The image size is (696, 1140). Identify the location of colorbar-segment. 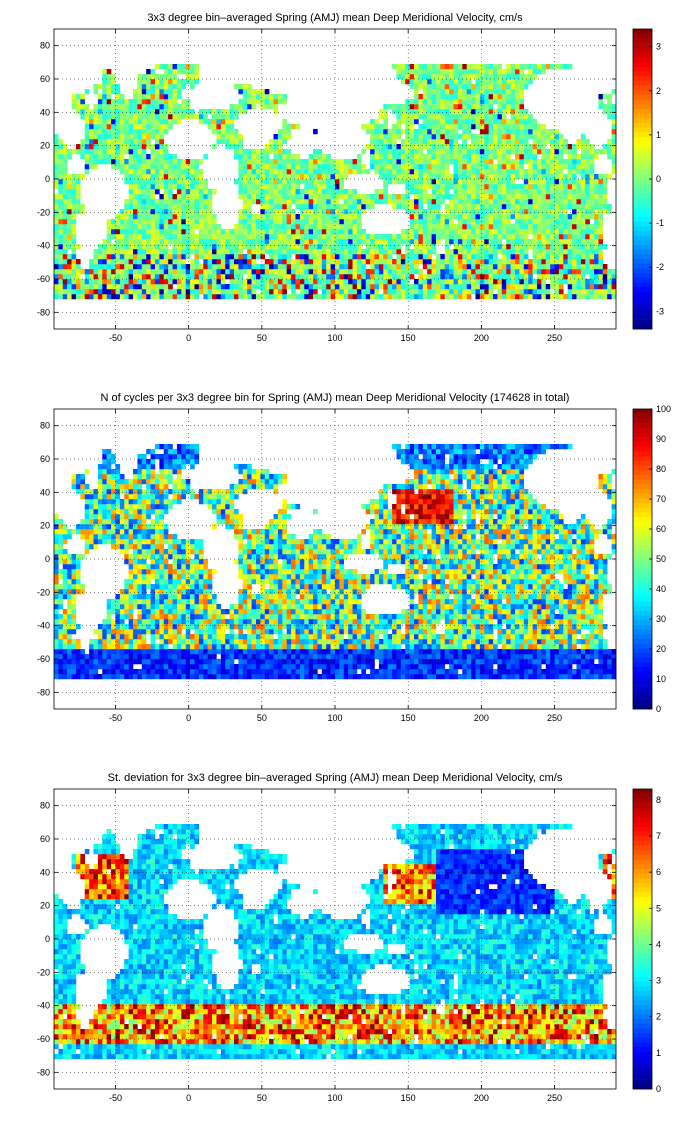
(642, 228).